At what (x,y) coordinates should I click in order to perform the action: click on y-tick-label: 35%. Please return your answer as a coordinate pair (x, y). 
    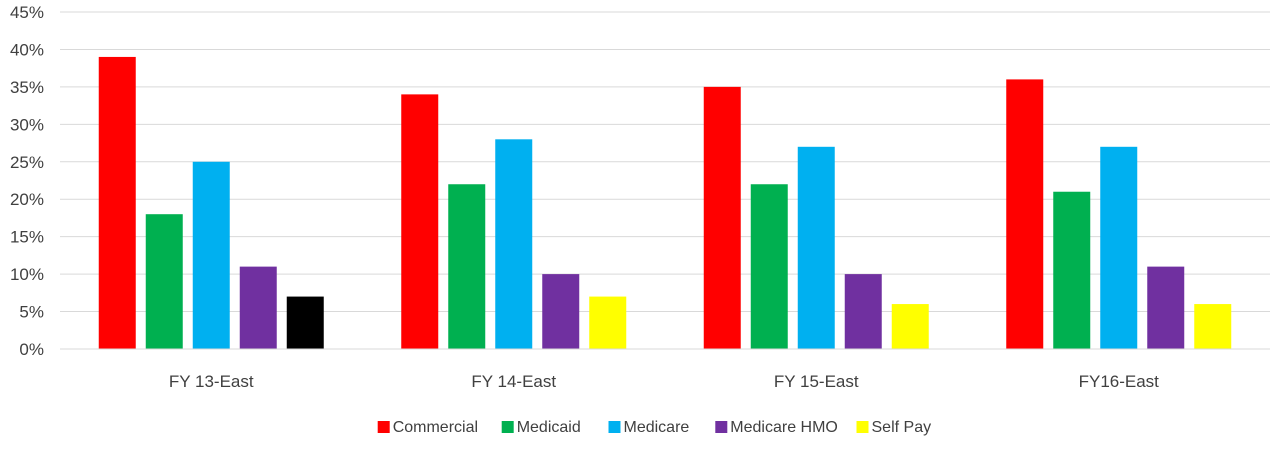
    Looking at the image, I should click on (27, 87).